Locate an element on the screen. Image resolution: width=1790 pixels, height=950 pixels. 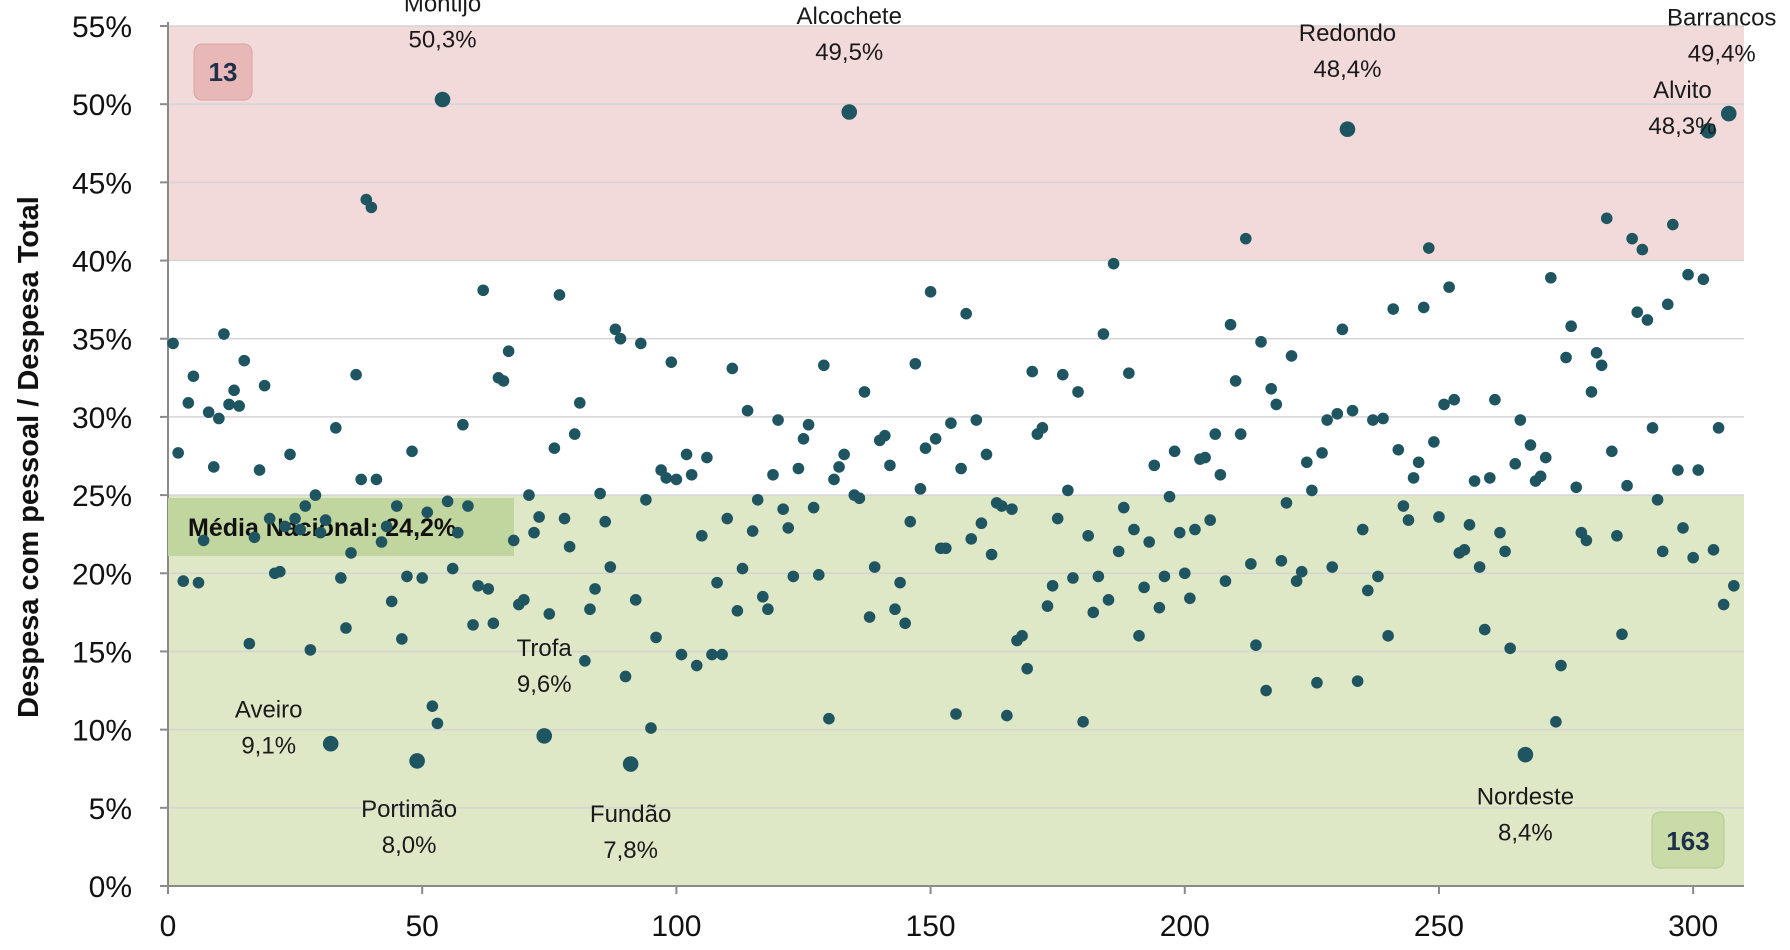
y-tick-label: 55% is located at coordinates (102, 27).